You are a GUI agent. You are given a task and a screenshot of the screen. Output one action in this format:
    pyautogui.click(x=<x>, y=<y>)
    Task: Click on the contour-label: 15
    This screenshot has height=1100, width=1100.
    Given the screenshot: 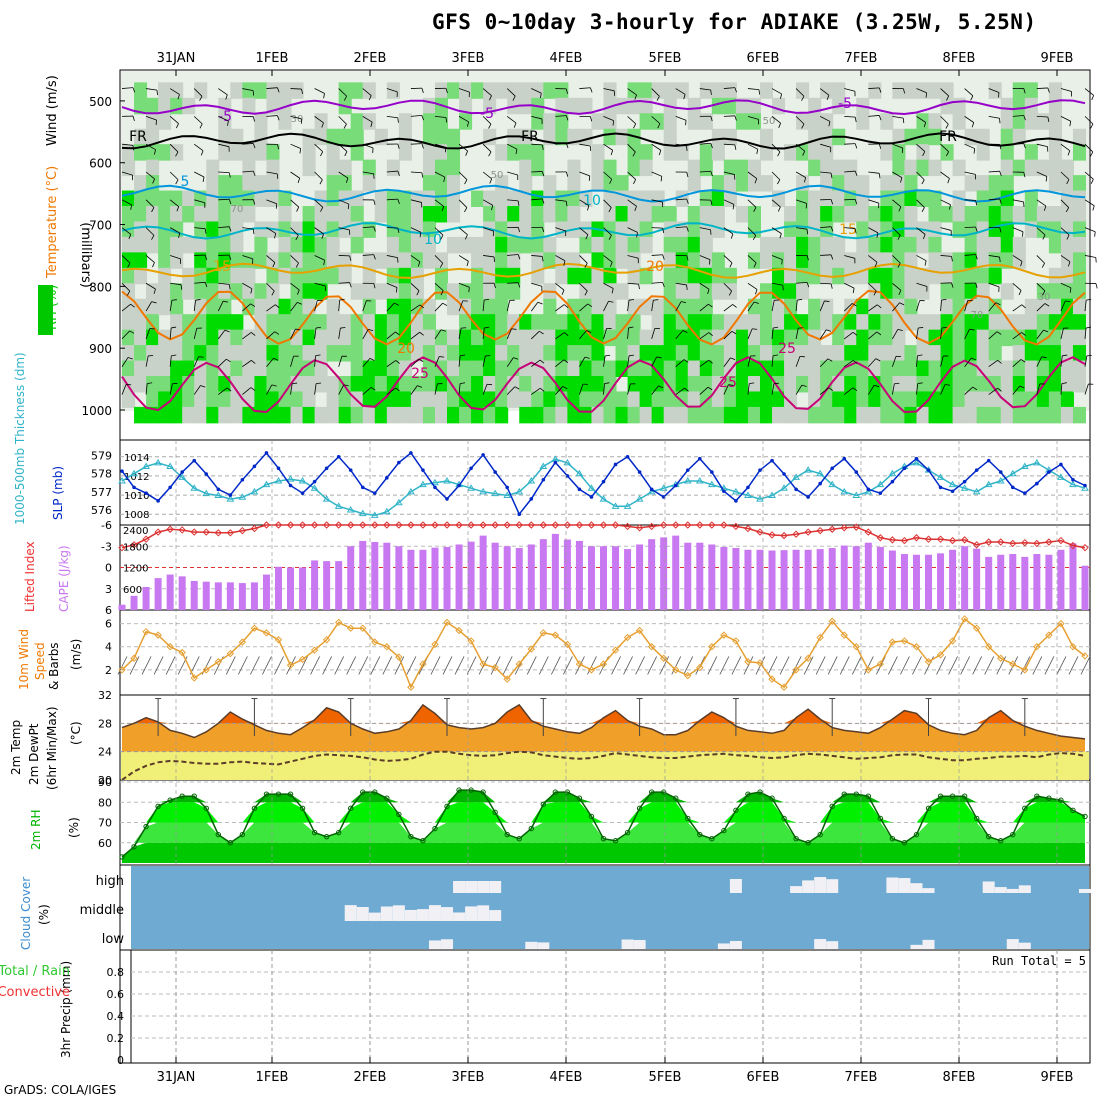 What is the action you would take?
    pyautogui.click(x=222, y=267)
    